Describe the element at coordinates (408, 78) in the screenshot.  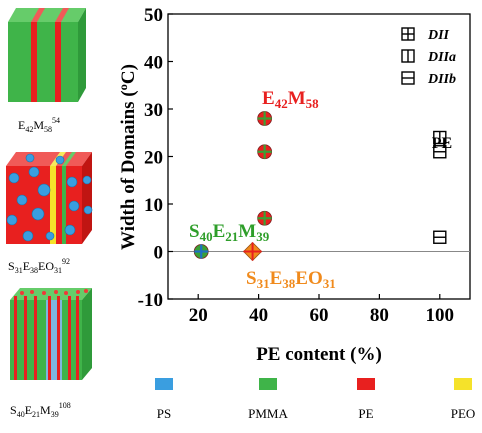
I see `legend-marker-DIIb` at that location.